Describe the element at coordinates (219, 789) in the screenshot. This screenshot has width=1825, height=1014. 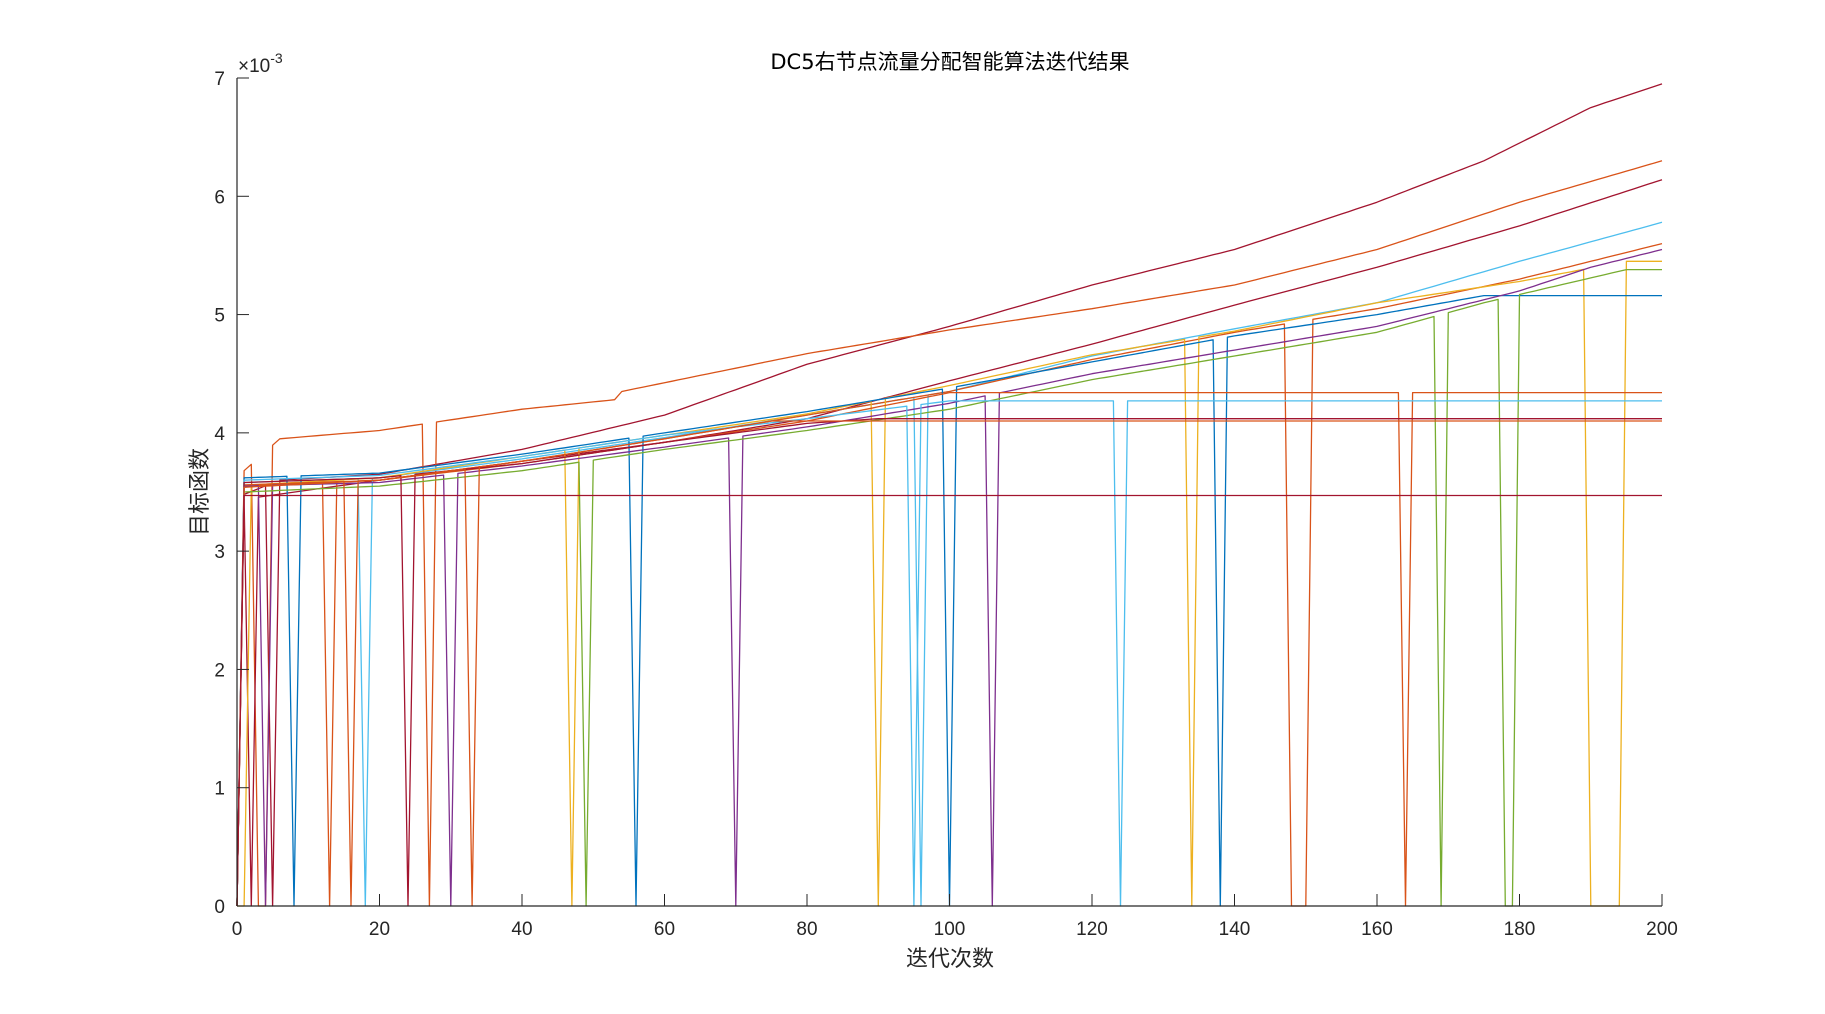
I see `y-tick-label: 1` at that location.